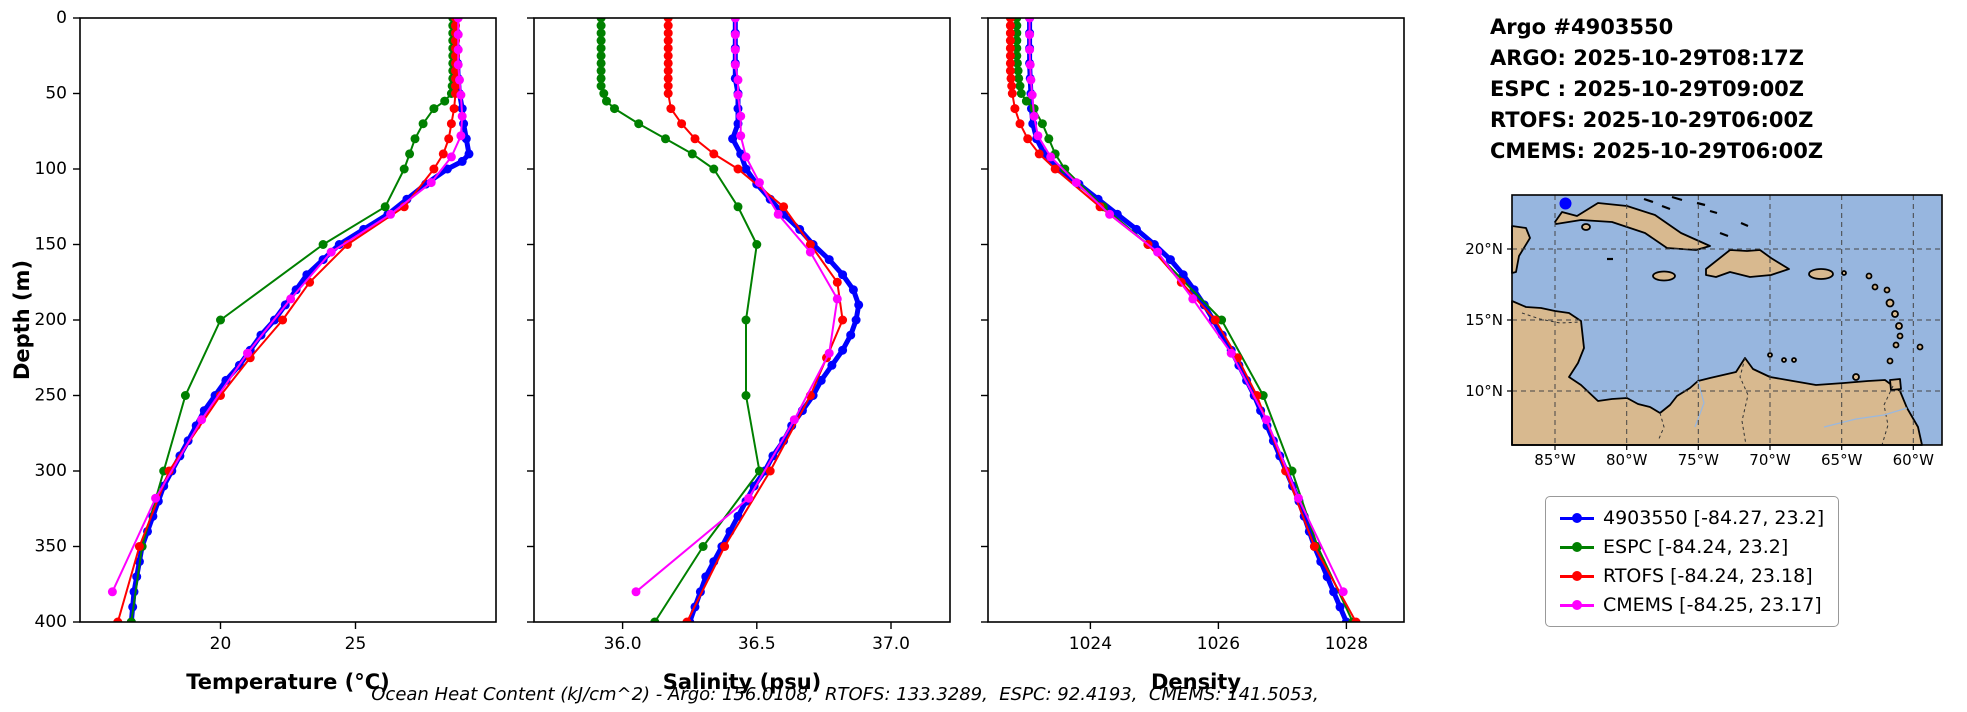 The width and height of the screenshot is (1967, 712). Describe the element at coordinates (1577, 576) in the screenshot. I see `rtofs-legend-marker-icon` at that location.